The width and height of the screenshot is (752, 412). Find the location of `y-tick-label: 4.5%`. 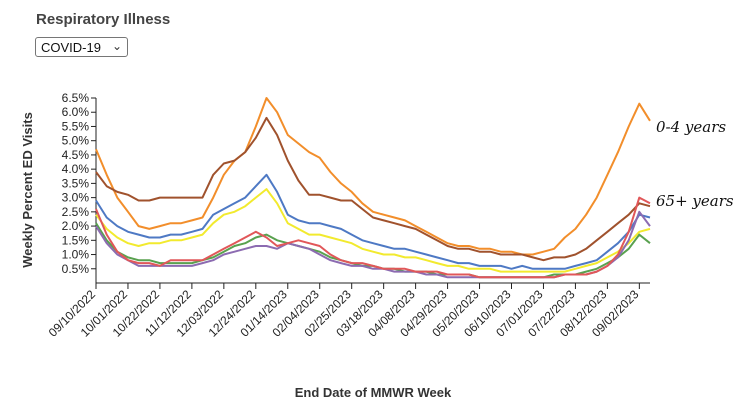

y-tick-label: 4.5% is located at coordinates (76, 155).